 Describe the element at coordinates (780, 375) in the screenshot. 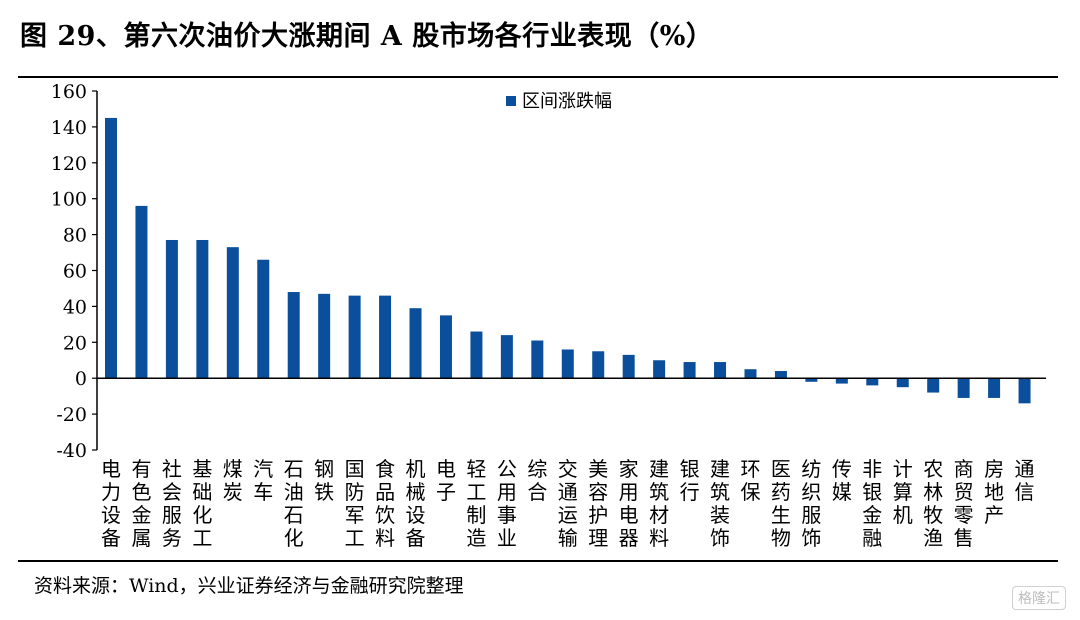

I see `bar-医药生物` at that location.